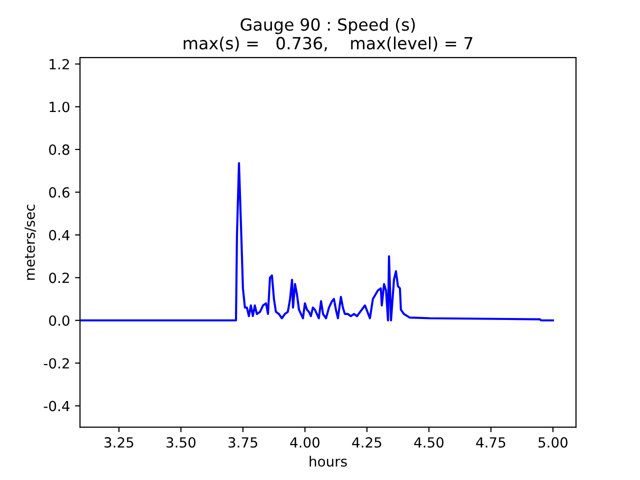 This screenshot has width=640, height=480. Describe the element at coordinates (59, 320) in the screenshot. I see `y-tick-label: 0.0` at that location.